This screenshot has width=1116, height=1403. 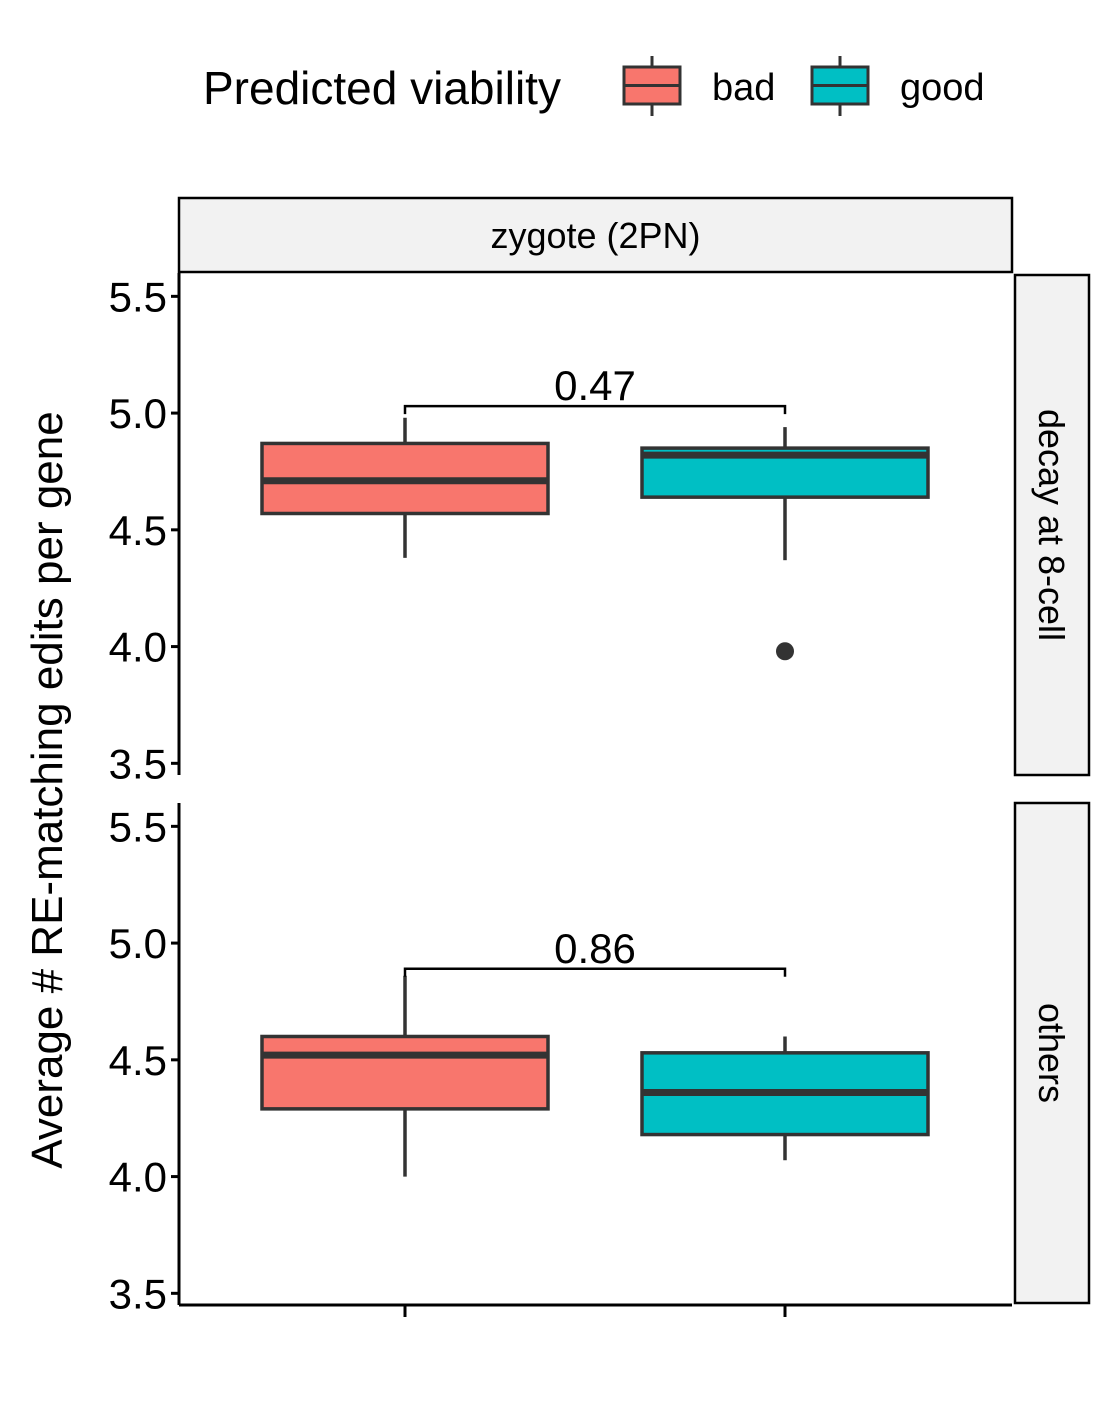 I want to click on facet-strip-row-1-label: others, so click(x=1051, y=1053).